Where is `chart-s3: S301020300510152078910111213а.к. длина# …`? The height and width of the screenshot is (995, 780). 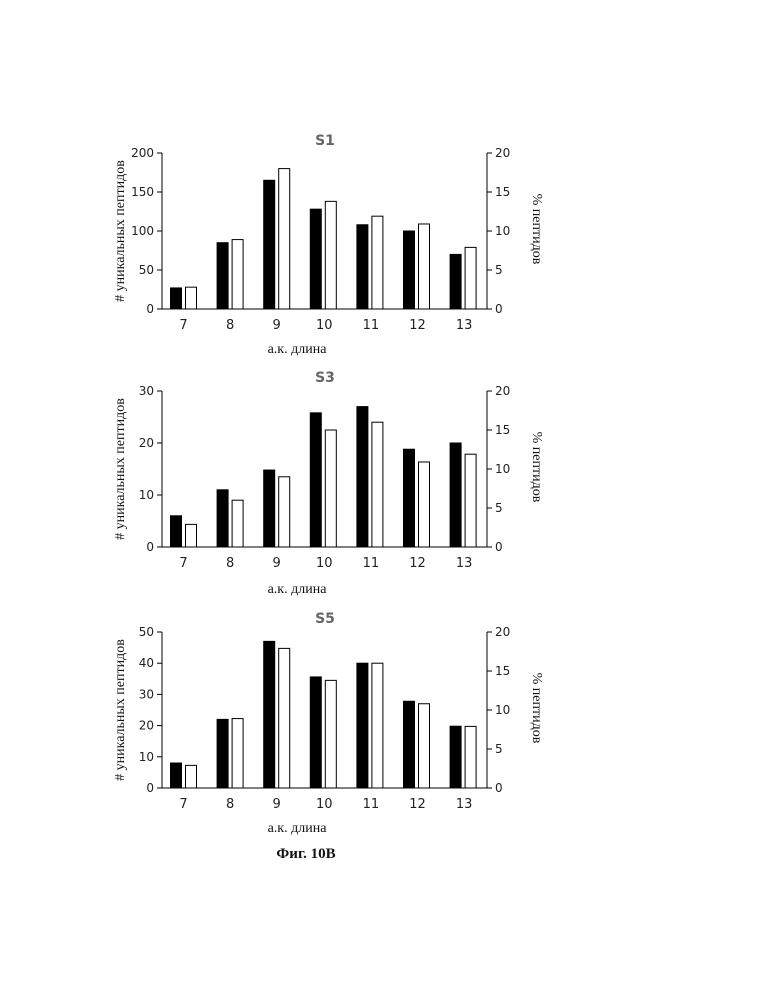 chart-s3: S301020300510152078910111213а.к. длина# … is located at coordinates (328, 483).